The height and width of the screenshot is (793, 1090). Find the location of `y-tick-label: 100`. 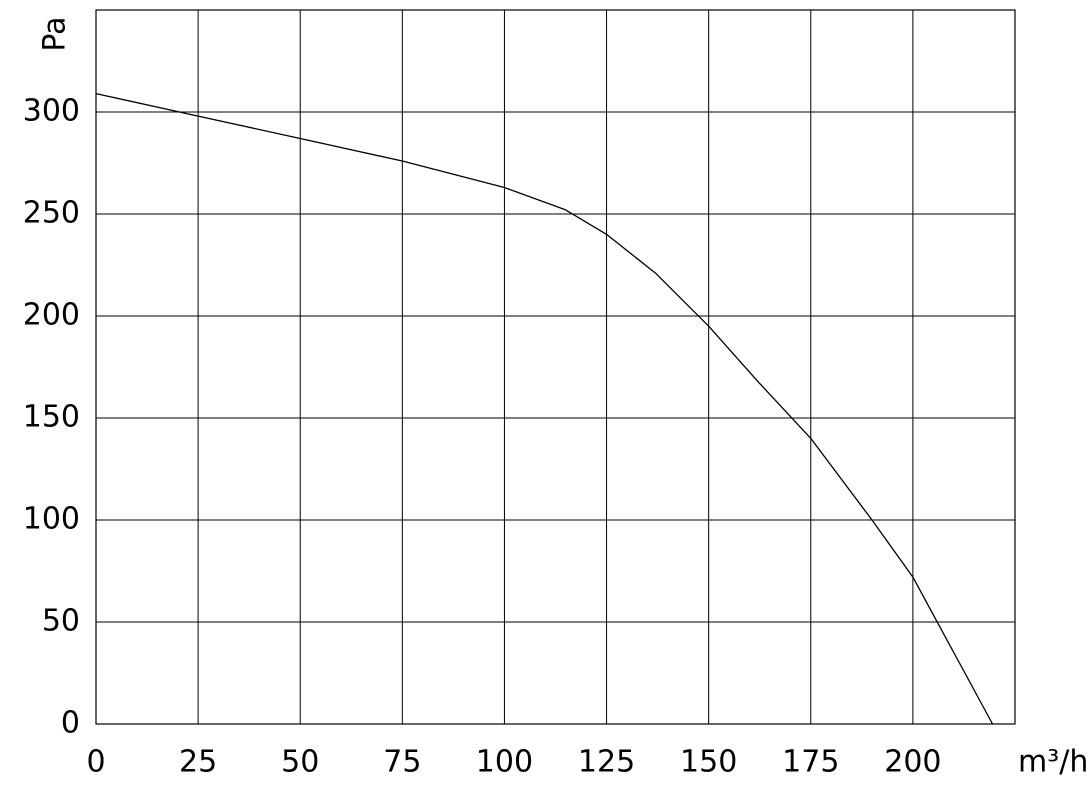

y-tick-label: 100 is located at coordinates (51, 519).